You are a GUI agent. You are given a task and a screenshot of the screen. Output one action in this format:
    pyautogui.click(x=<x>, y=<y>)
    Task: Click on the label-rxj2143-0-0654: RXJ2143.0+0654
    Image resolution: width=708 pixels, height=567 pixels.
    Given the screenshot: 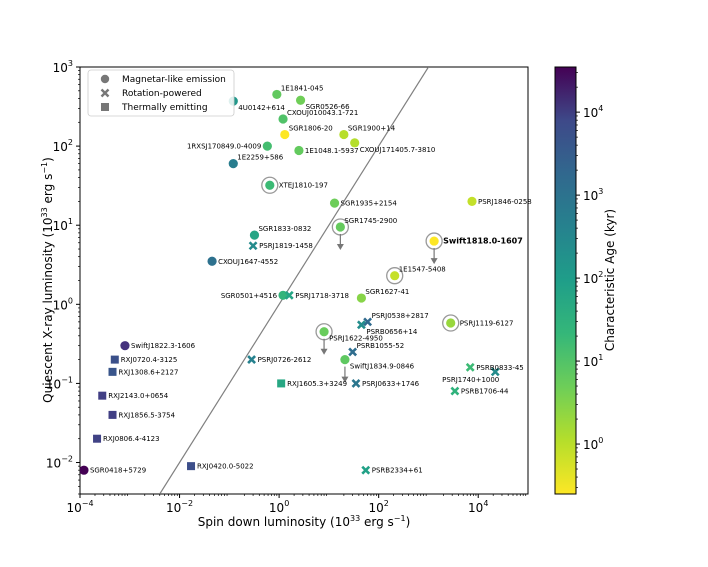 What is the action you would take?
    pyautogui.click(x=138, y=396)
    